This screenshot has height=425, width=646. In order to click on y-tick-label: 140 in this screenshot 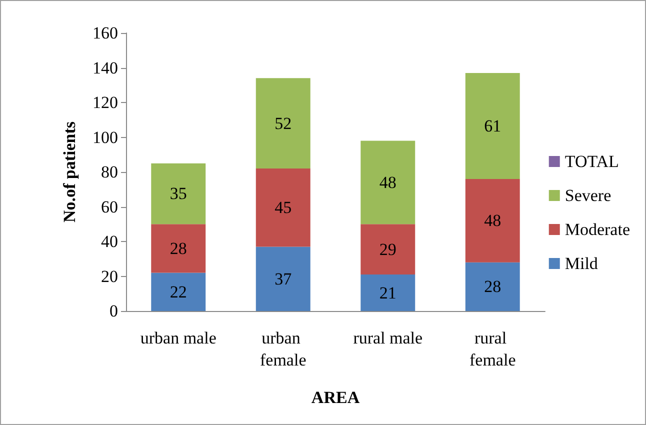, I will do `click(105, 68)`.